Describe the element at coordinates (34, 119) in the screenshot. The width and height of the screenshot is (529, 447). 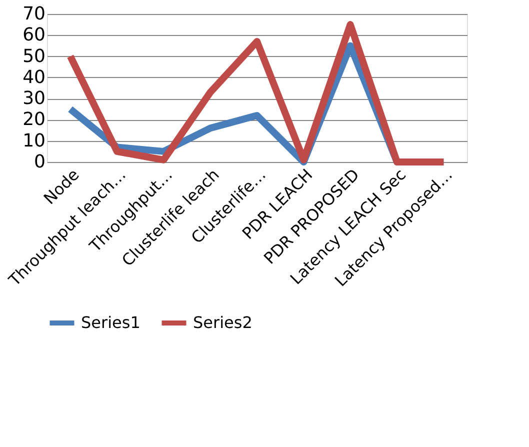
I see `y-tick-label: 20` at that location.